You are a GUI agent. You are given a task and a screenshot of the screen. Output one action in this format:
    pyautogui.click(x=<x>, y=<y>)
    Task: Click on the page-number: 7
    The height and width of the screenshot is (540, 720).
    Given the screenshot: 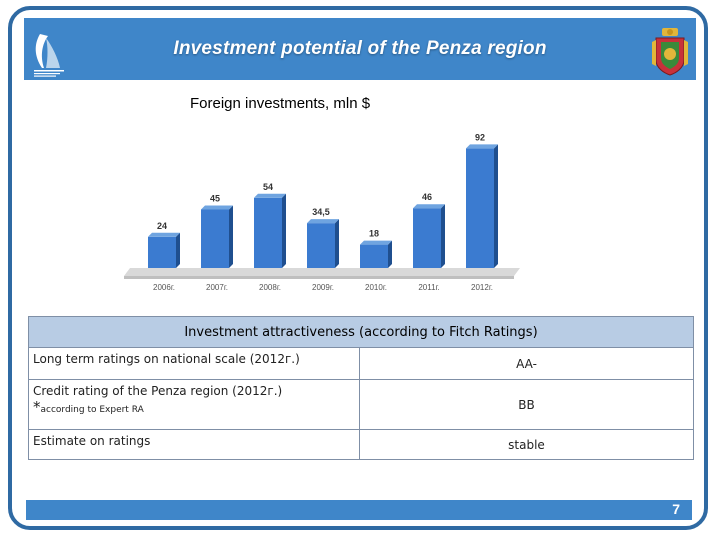 What is the action you would take?
    pyautogui.click(x=676, y=509)
    